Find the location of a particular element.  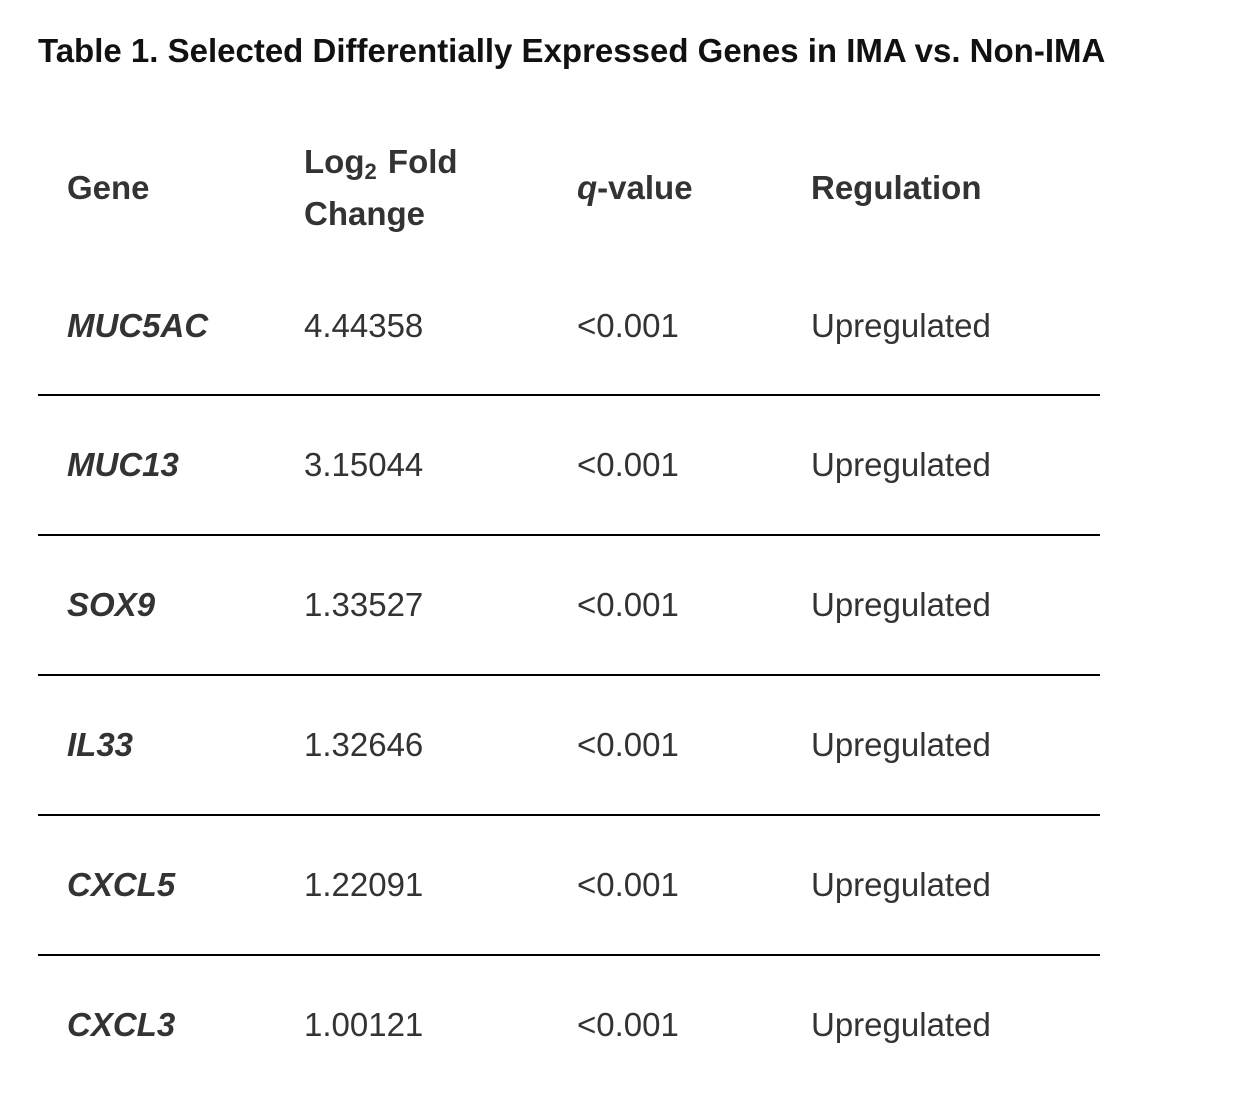

log2-fold-change: 1.33527 is located at coordinates (364, 604).